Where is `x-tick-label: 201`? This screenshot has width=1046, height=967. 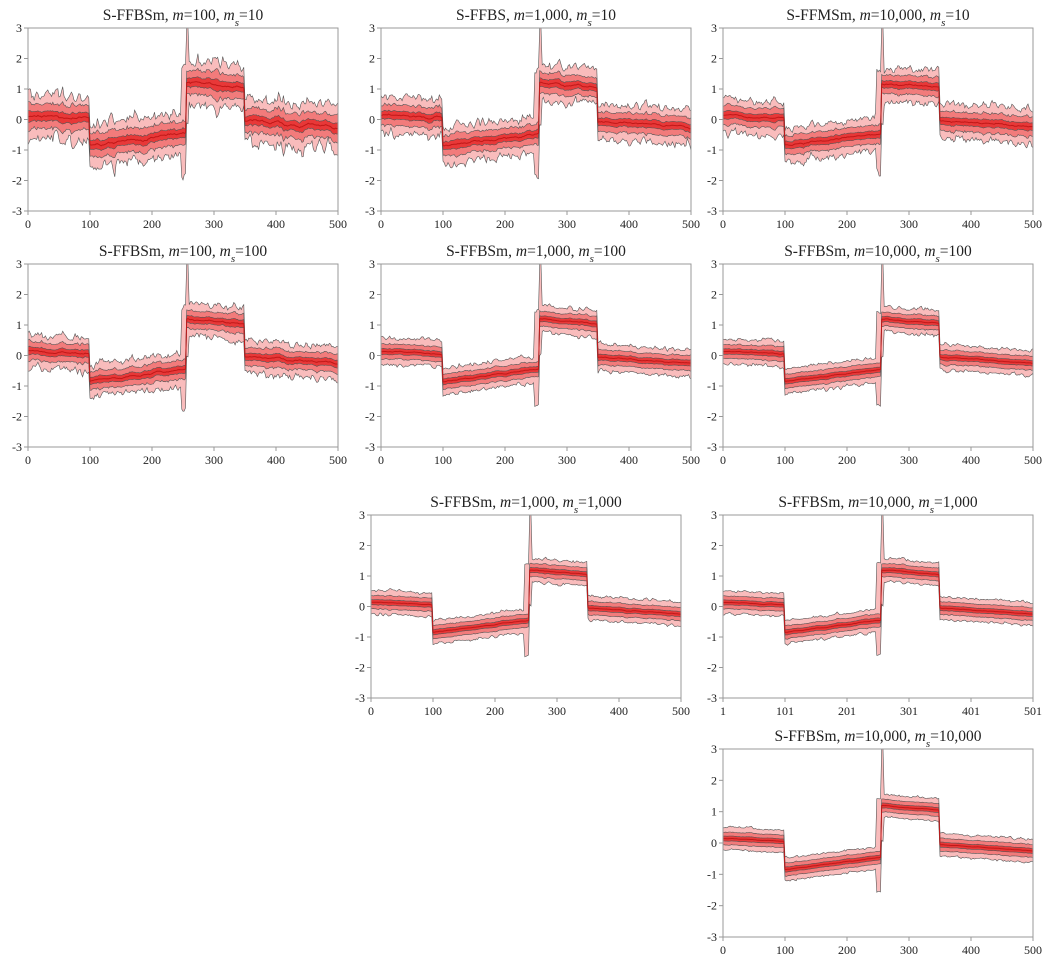 x-tick-label: 201 is located at coordinates (847, 711).